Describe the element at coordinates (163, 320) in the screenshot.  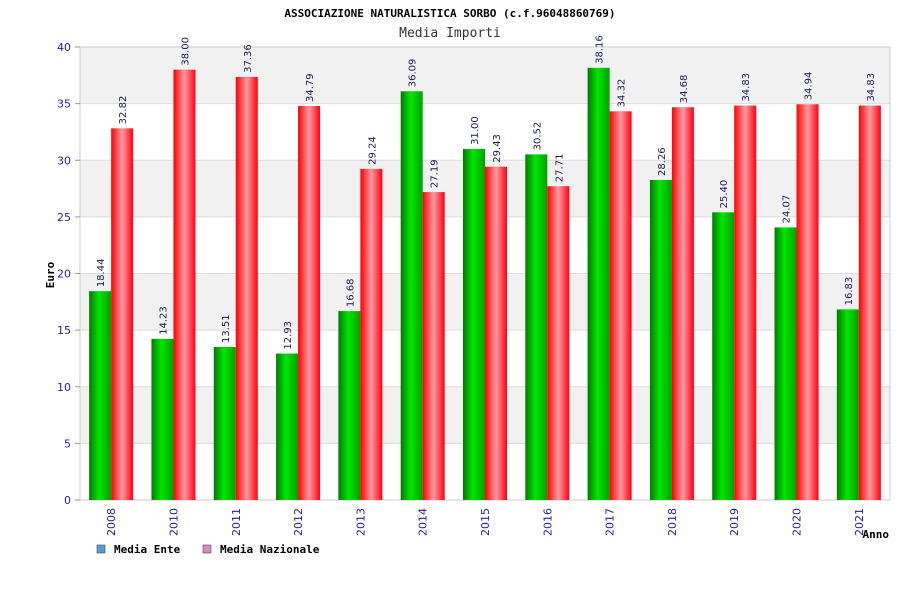
I see `data-label-media-ente: 14.23` at that location.